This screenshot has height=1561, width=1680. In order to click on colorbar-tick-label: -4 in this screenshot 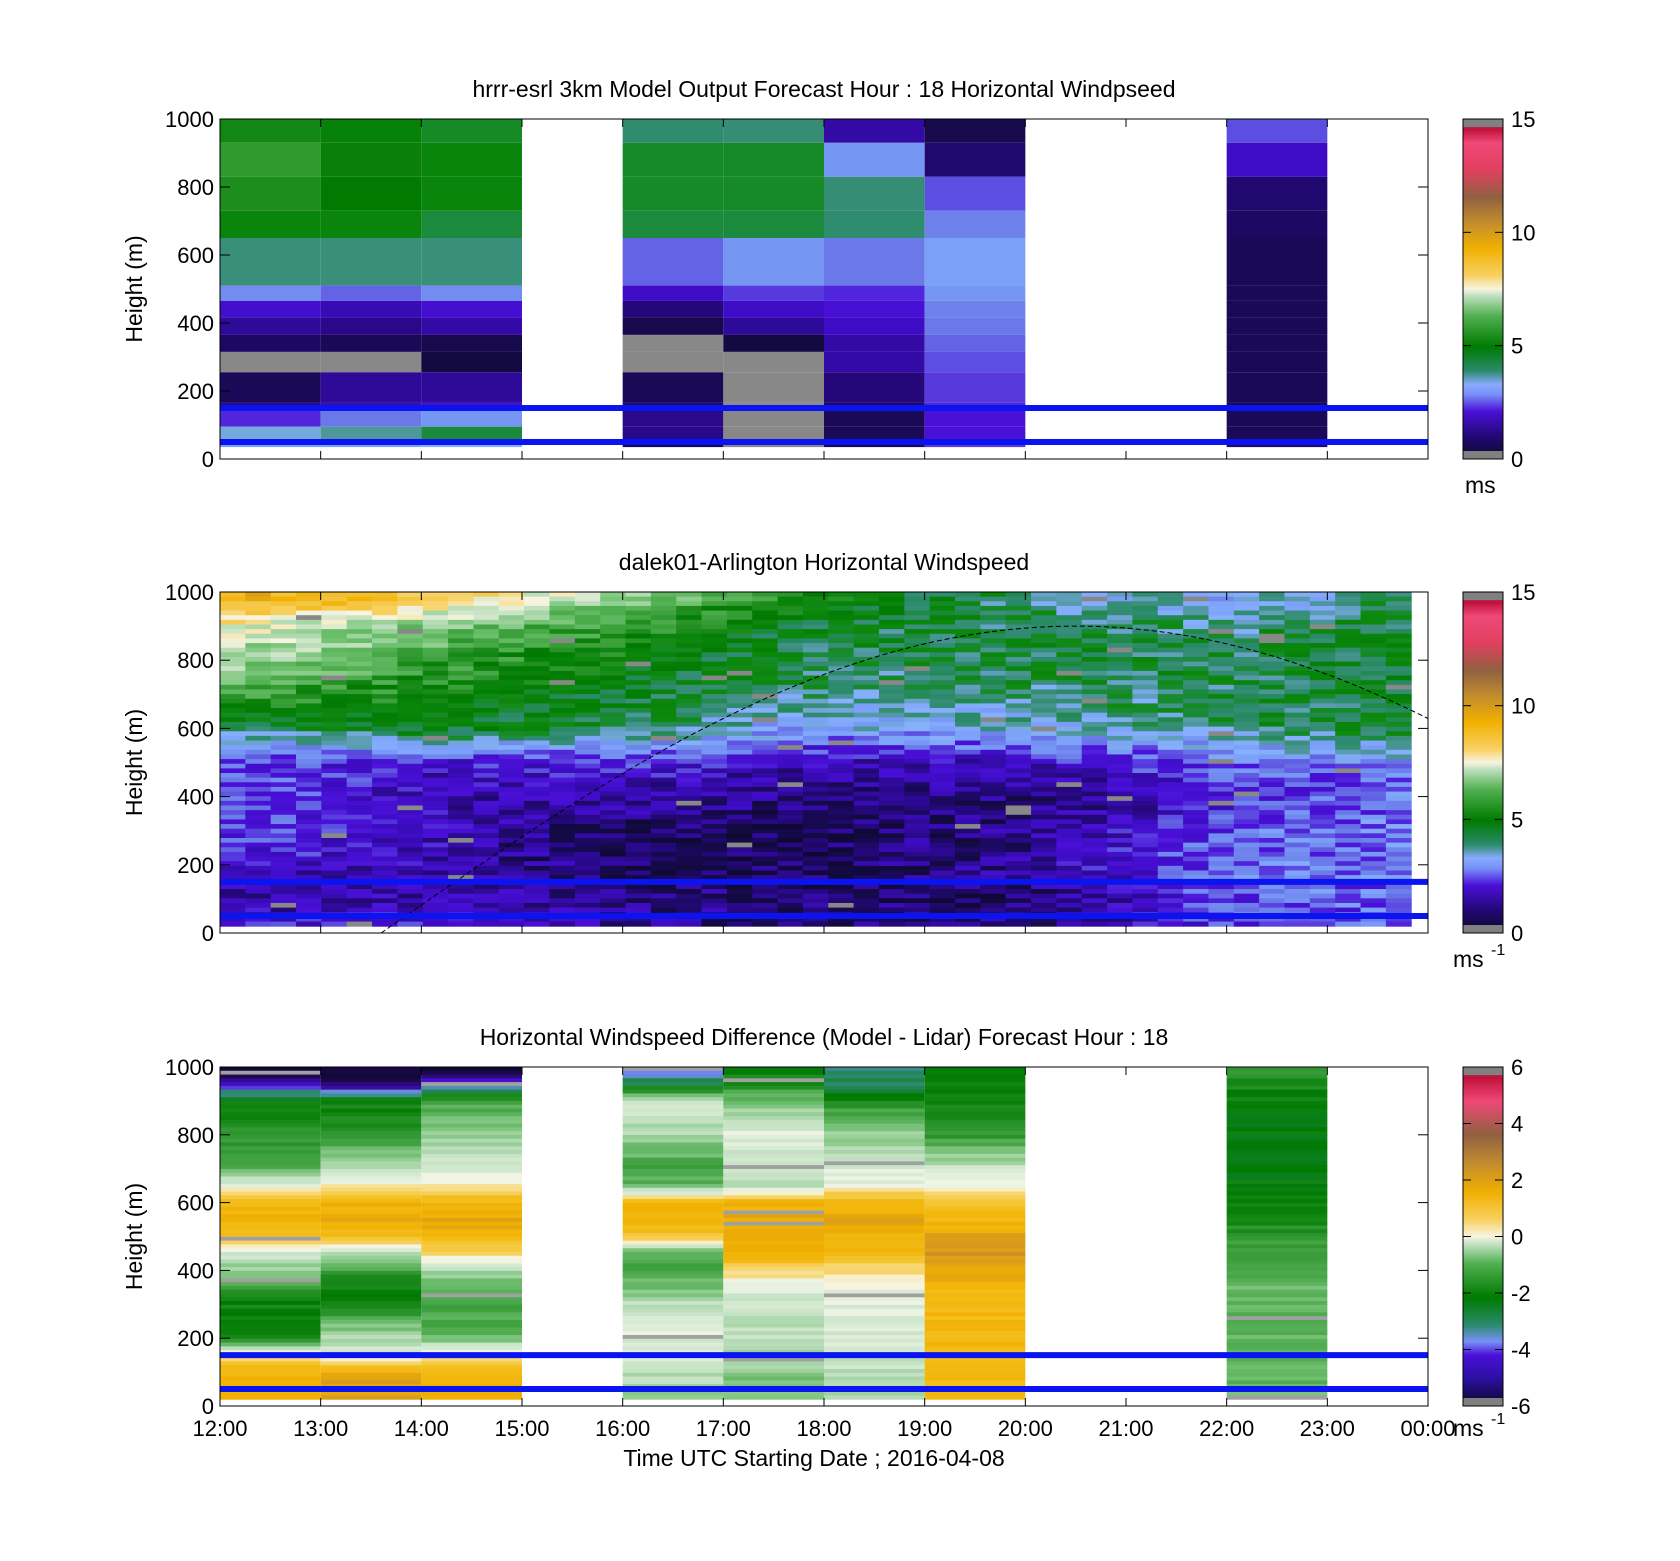, I will do `click(1521, 1350)`.